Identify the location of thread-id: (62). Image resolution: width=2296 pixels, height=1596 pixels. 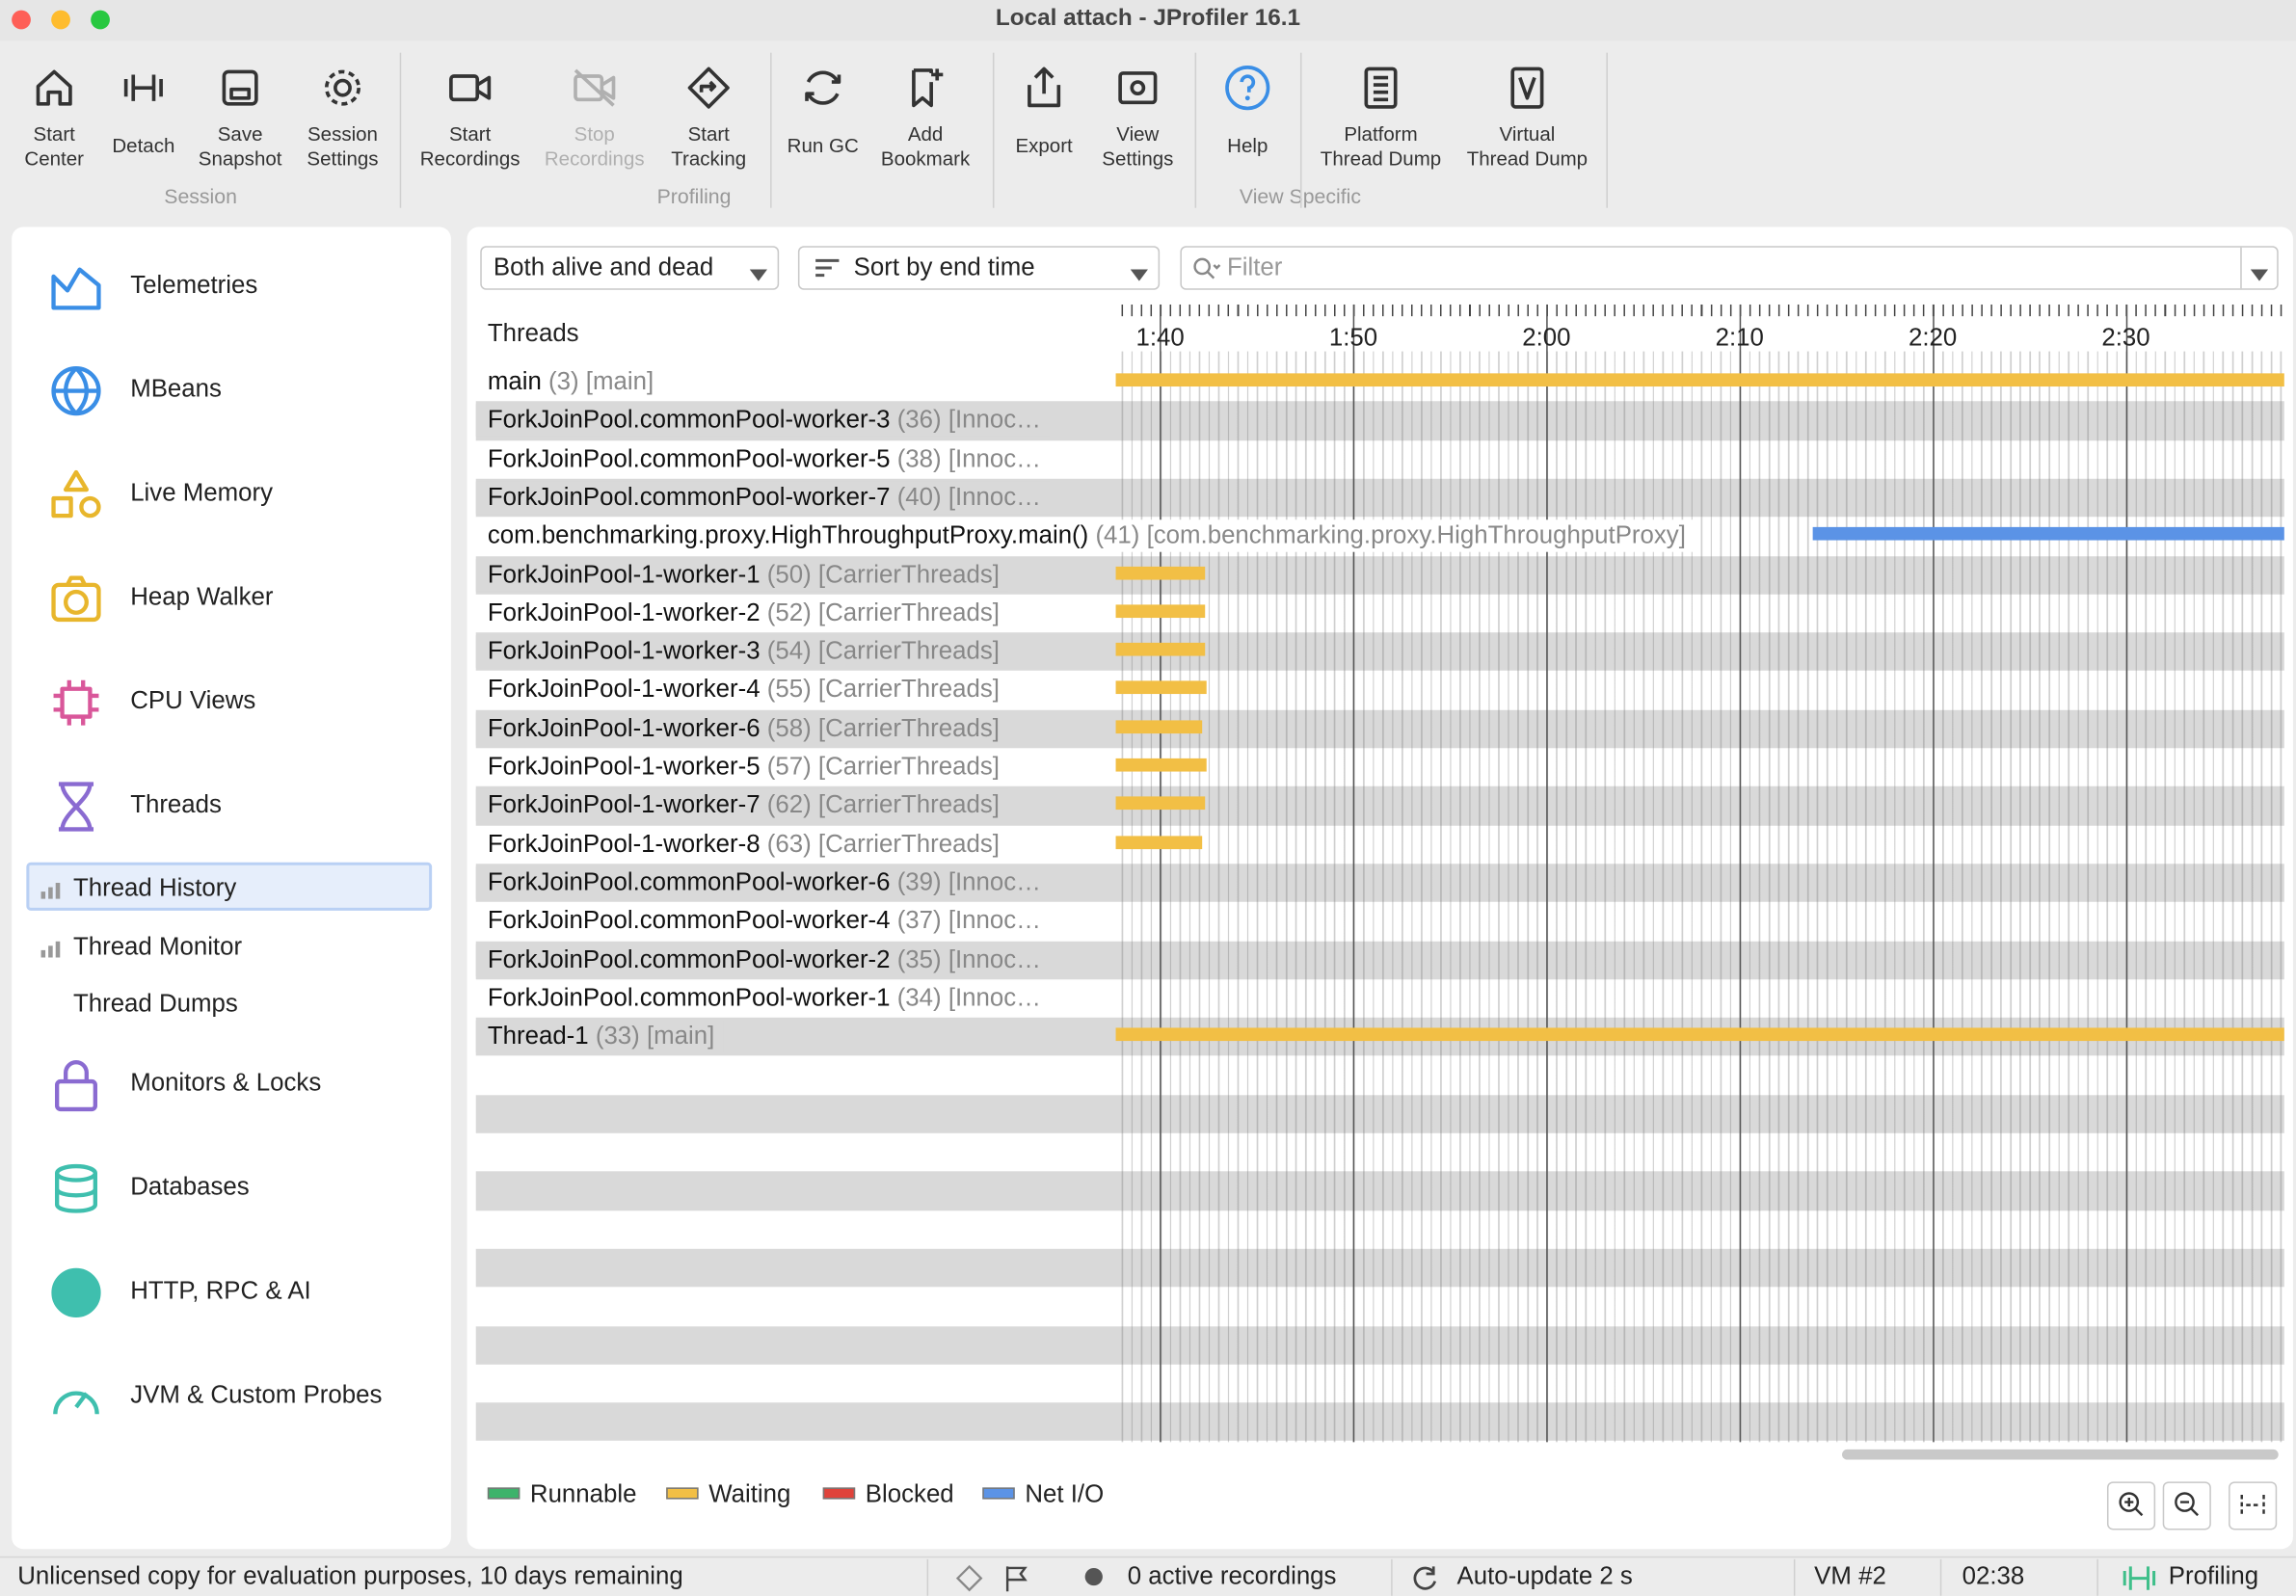
(789, 804).